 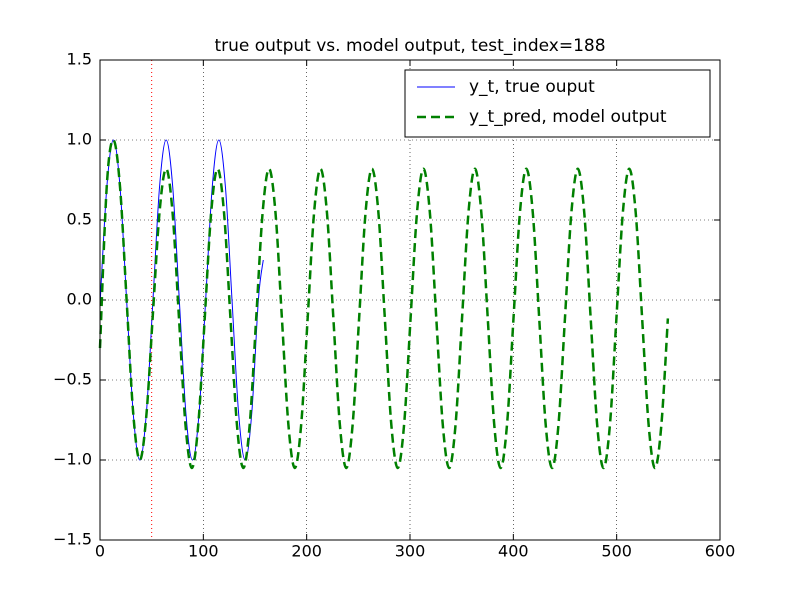 I want to click on legend-label: y_t_pred, model output, so click(x=568, y=117).